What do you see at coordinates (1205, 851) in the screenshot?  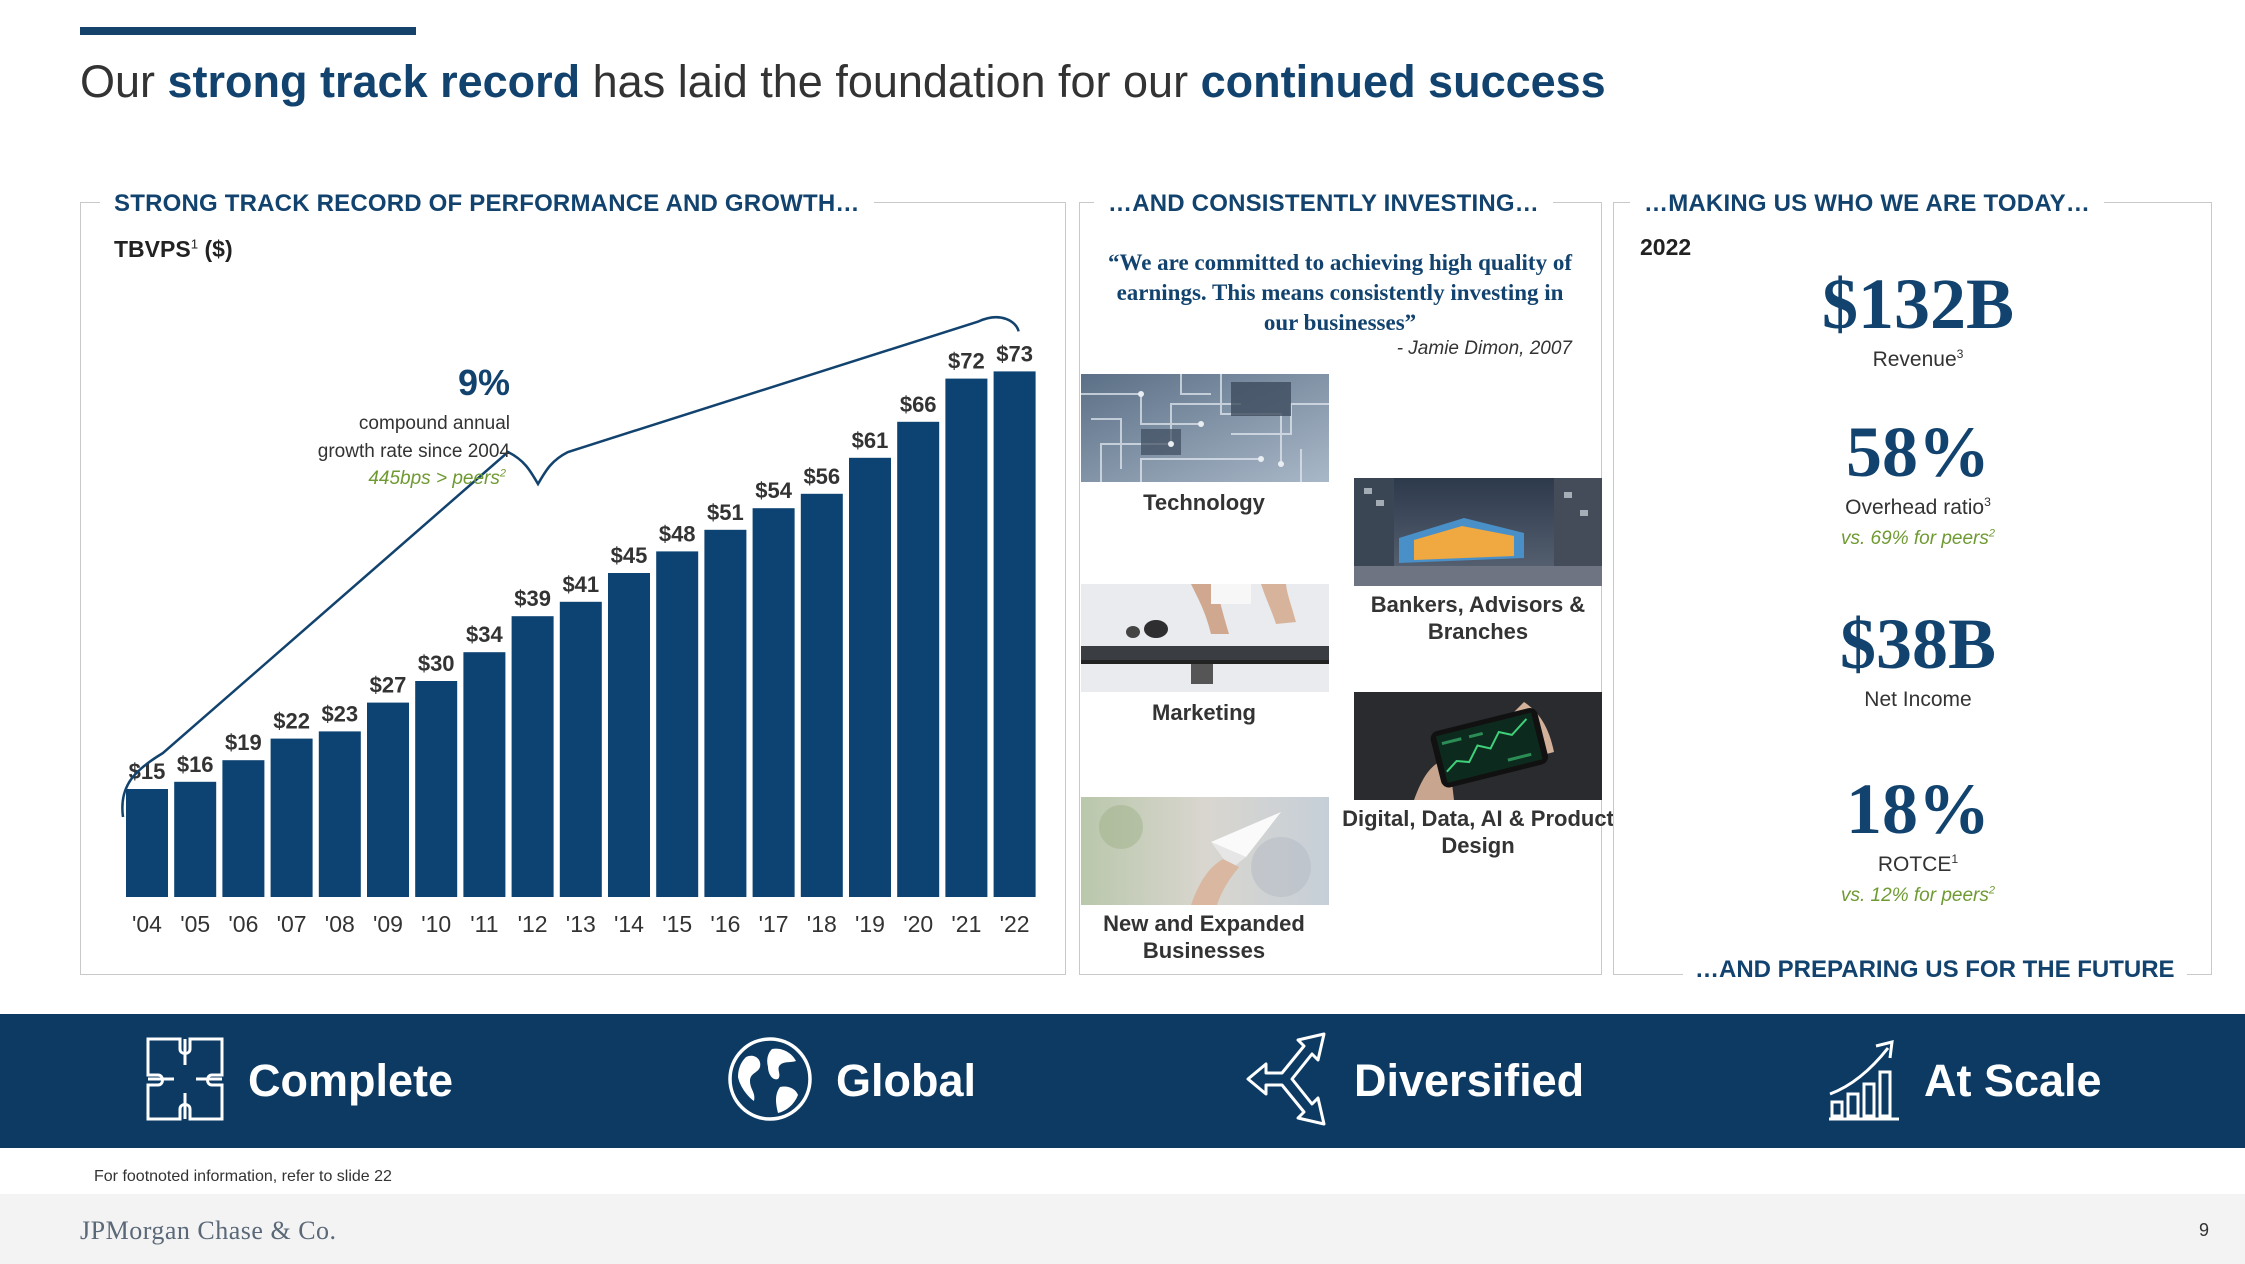 I see `paper-plane-photo` at bounding box center [1205, 851].